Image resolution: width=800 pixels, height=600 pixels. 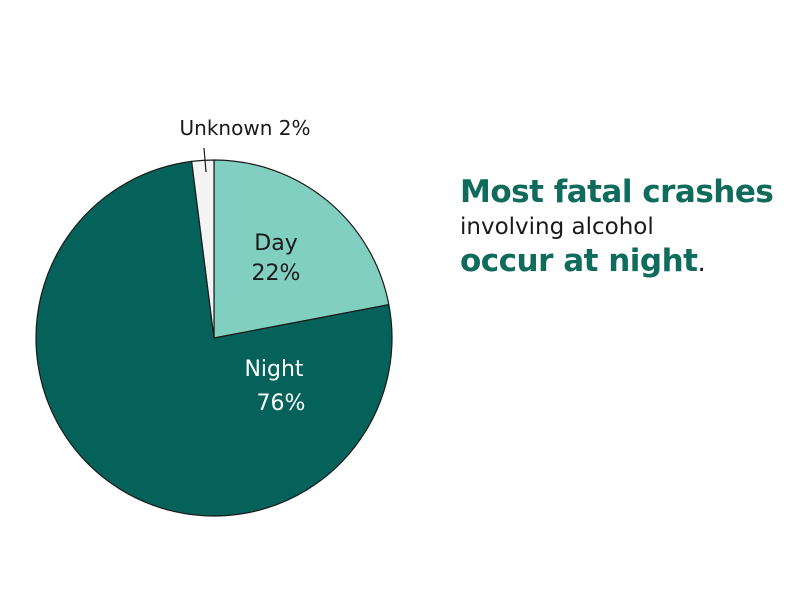 I want to click on headline-line-1: Most fatal crashes, so click(x=617, y=192).